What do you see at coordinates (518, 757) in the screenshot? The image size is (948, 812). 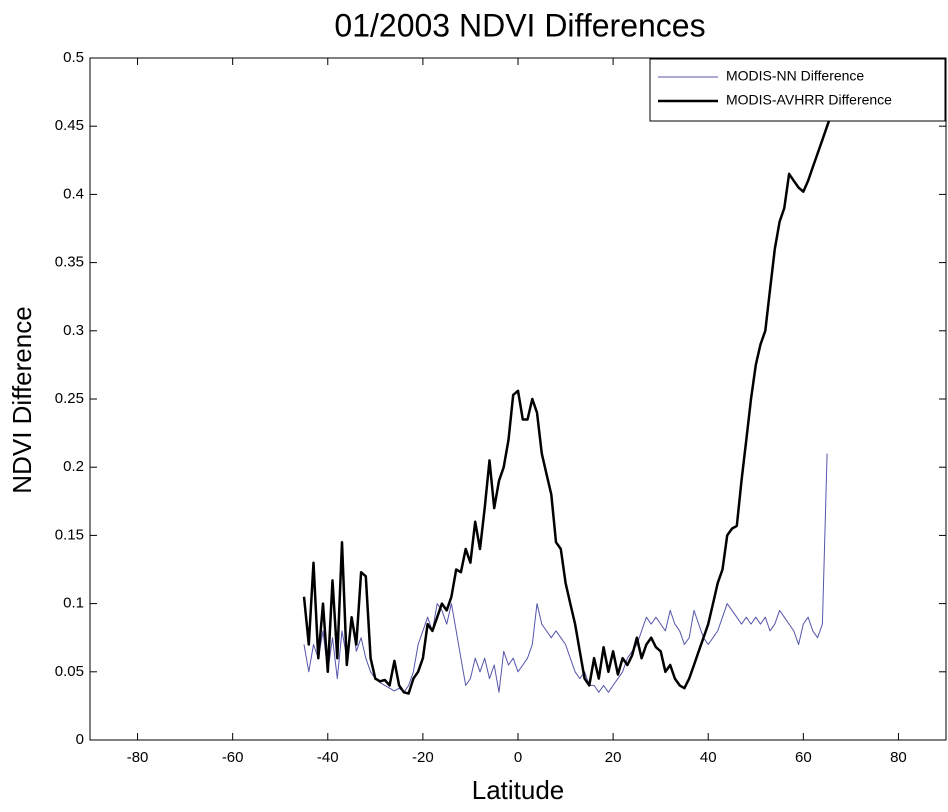 I see `x-tick-label: 0` at bounding box center [518, 757].